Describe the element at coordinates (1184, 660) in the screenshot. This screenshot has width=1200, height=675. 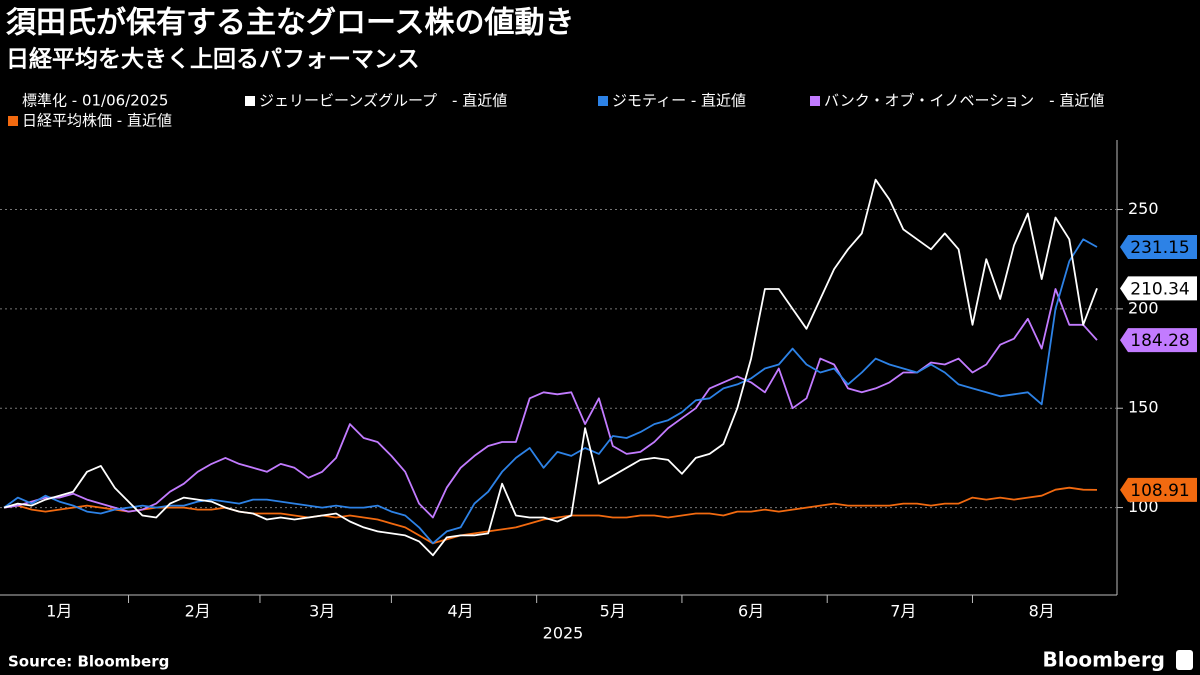
I see `brand-icon` at that location.